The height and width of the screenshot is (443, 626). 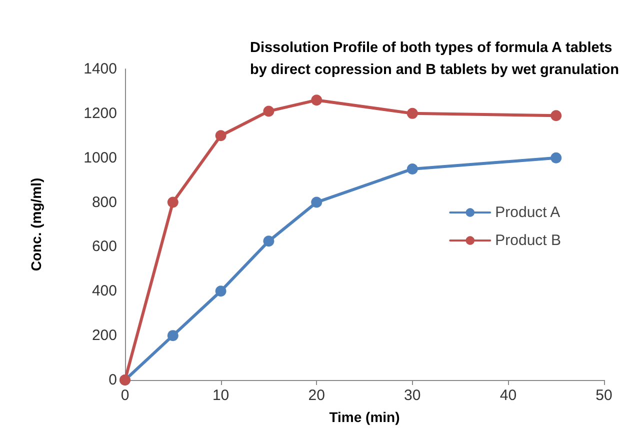 I want to click on x-axis-title: Time (min), so click(x=364, y=417).